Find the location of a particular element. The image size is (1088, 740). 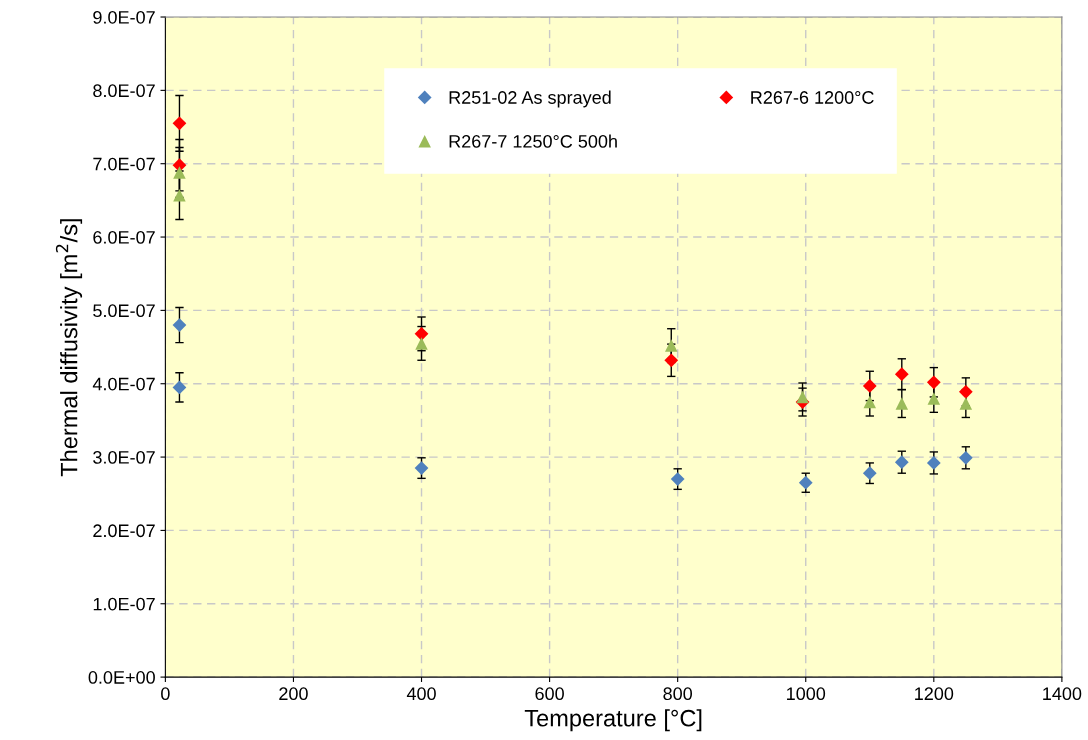

y-tick-label: 8.0E-07 is located at coordinates (124, 91).